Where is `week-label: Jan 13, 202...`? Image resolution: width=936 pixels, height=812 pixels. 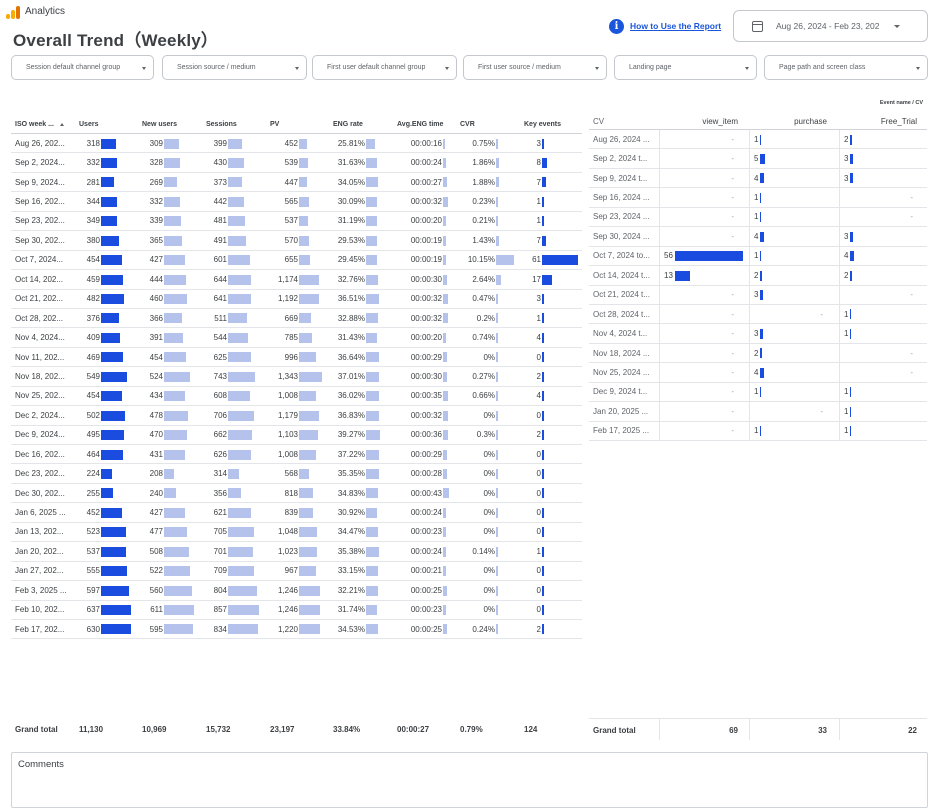 week-label: Jan 13, 202... is located at coordinates (39, 532).